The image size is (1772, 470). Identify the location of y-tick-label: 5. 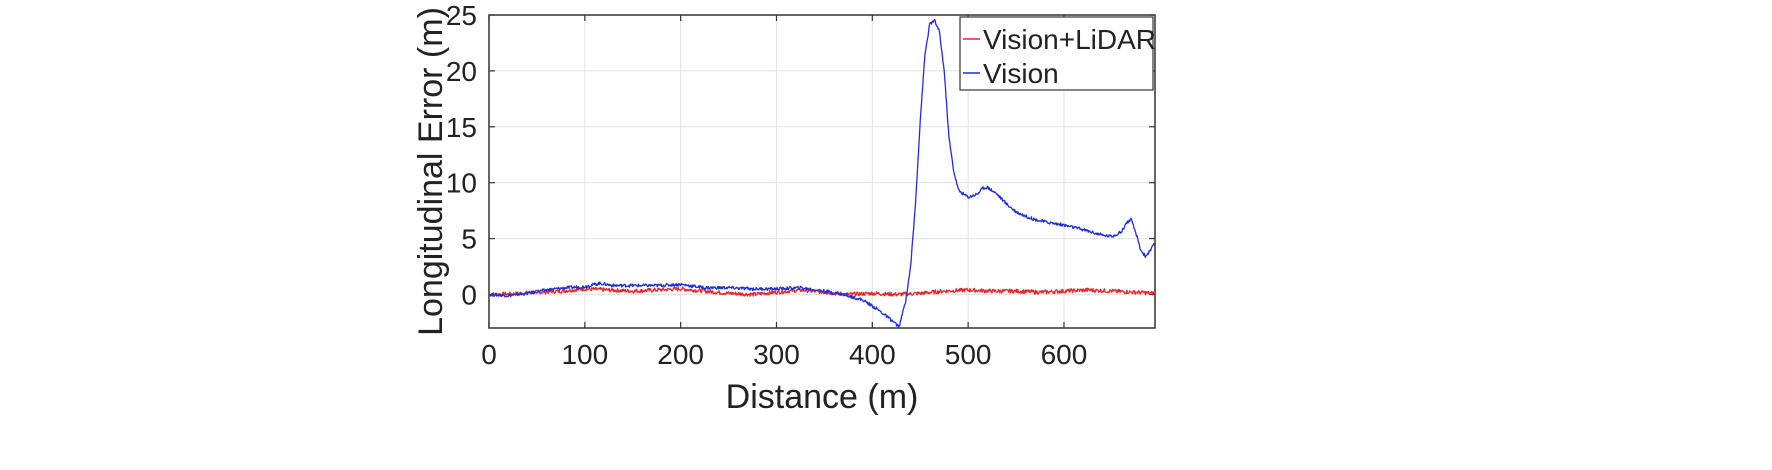
(469, 239).